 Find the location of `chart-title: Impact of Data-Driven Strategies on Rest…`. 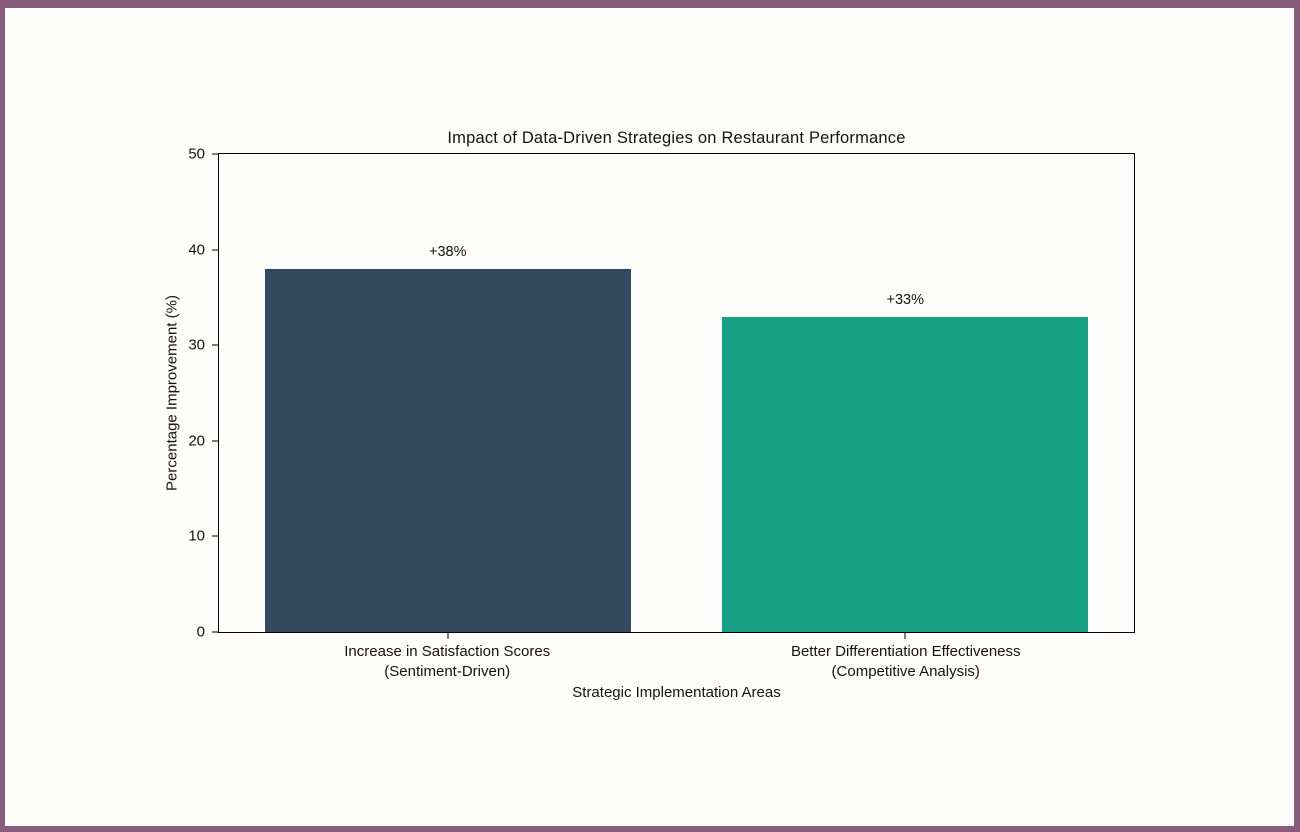

chart-title: Impact of Data-Driven Strategies on Rest… is located at coordinates (676, 138).